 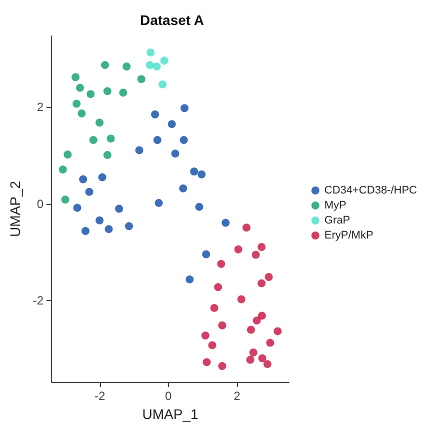 What do you see at coordinates (40, 203) in the screenshot?
I see `y-tick-label: 0` at bounding box center [40, 203].